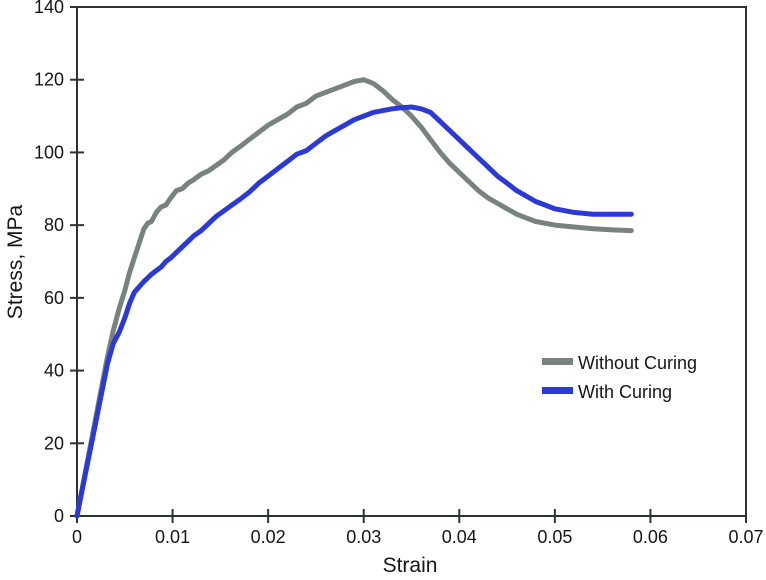  Describe the element at coordinates (459, 537) in the screenshot. I see `x-tick-label: 0.04` at that location.